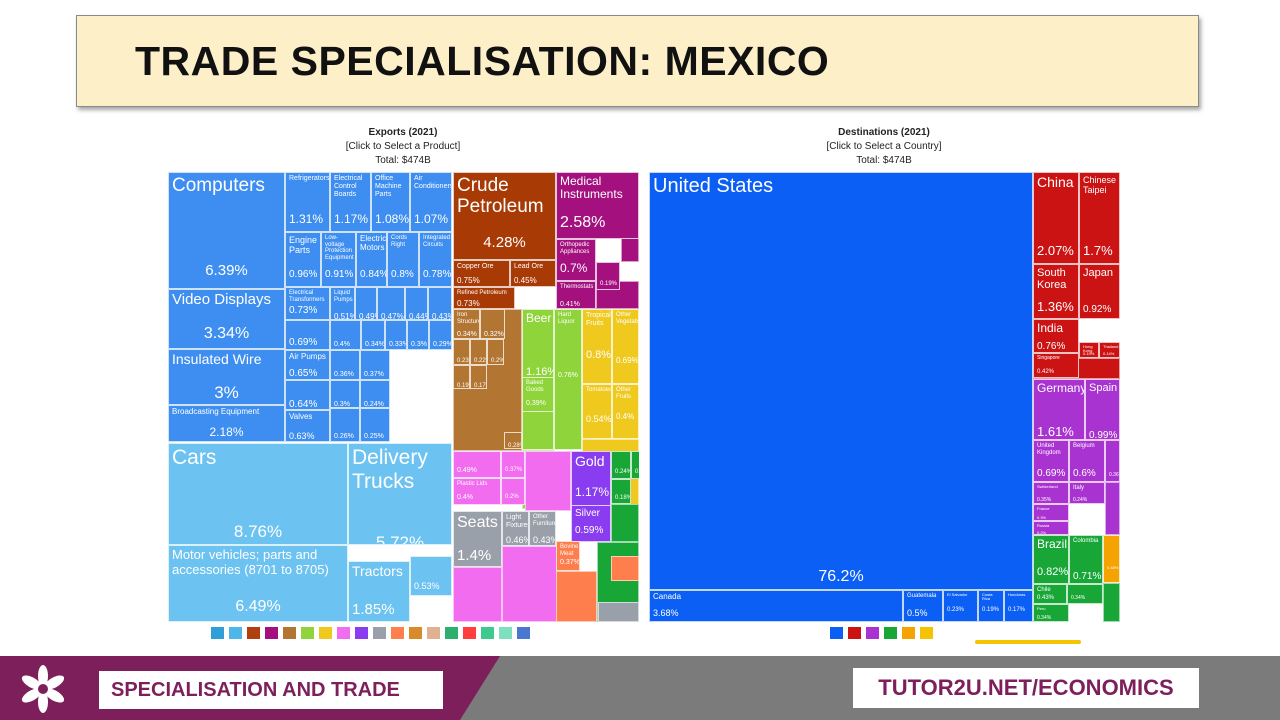 This screenshot has height=720, width=1280. Describe the element at coordinates (345, 425) in the screenshot. I see `treemap-tile: 0.26%` at that location.